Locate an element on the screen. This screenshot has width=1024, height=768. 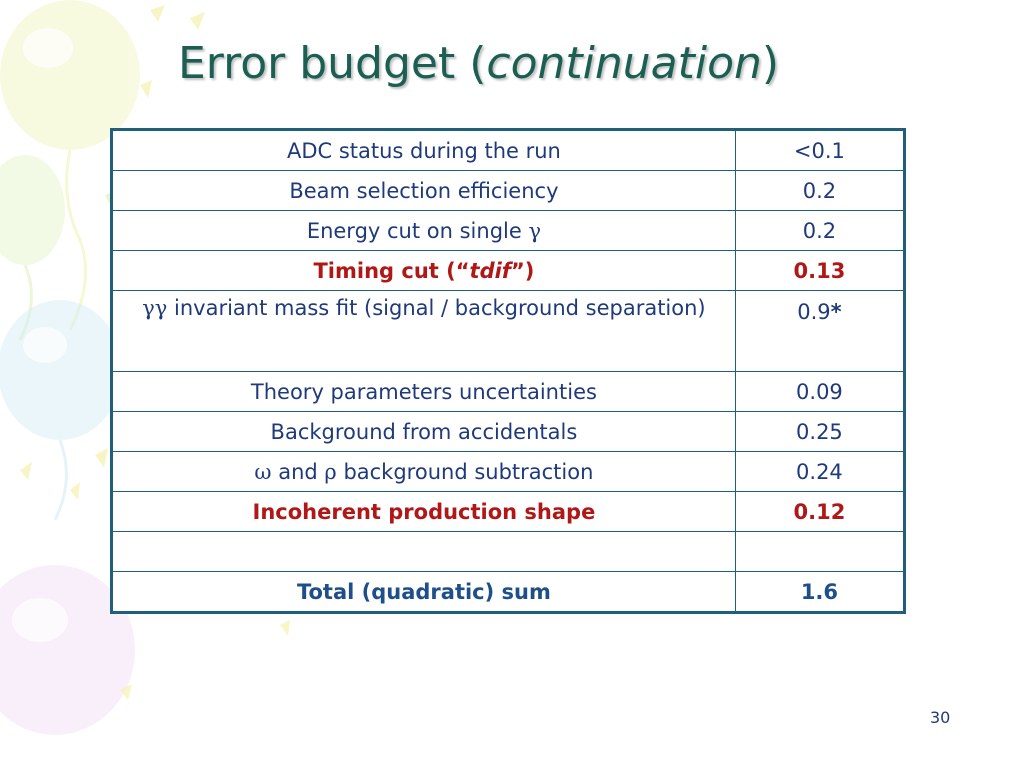
row-value: 0.25 is located at coordinates (820, 431).